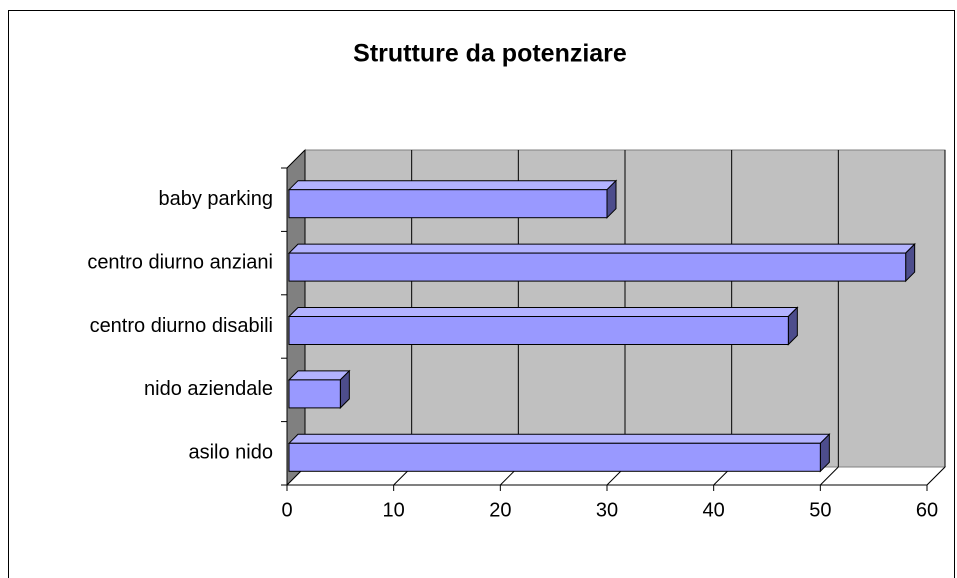 The width and height of the screenshot is (957, 578). I want to click on y-tick-label: baby parking, so click(215, 199).